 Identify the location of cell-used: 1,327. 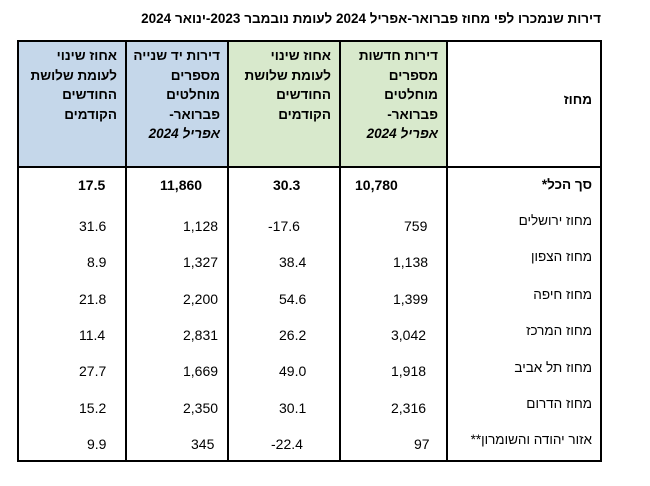
(201, 262).